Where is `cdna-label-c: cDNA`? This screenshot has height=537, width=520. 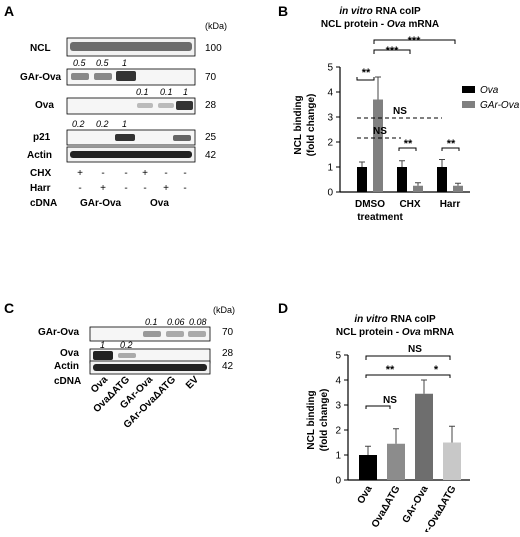 cdna-label-c: cDNA is located at coordinates (67, 381).